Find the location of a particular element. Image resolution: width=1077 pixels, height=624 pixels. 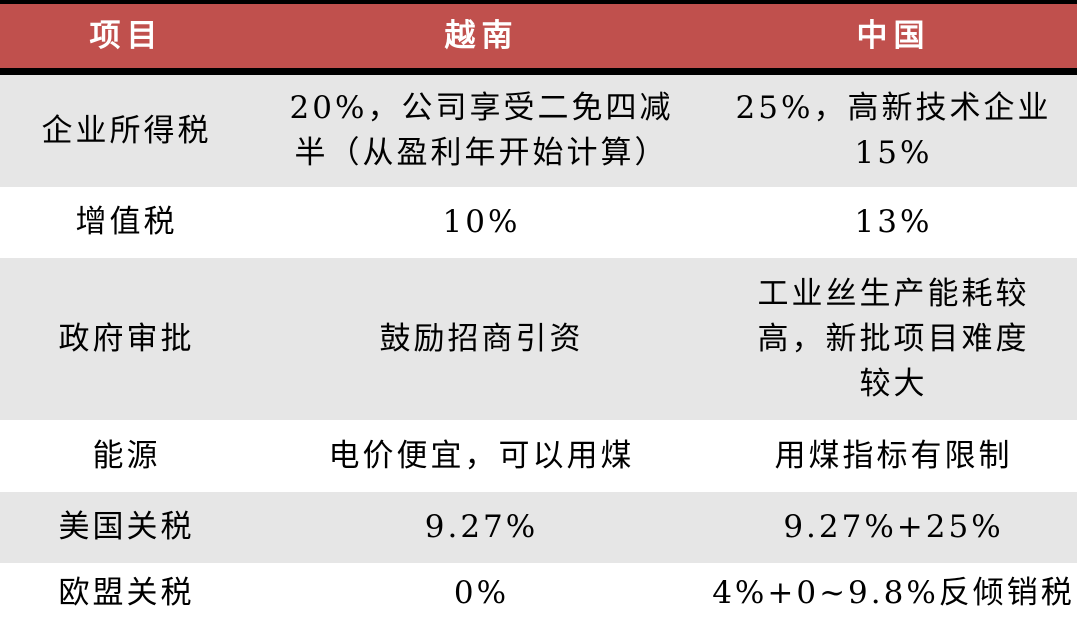

row-label: 增值税 is located at coordinates (126, 222).